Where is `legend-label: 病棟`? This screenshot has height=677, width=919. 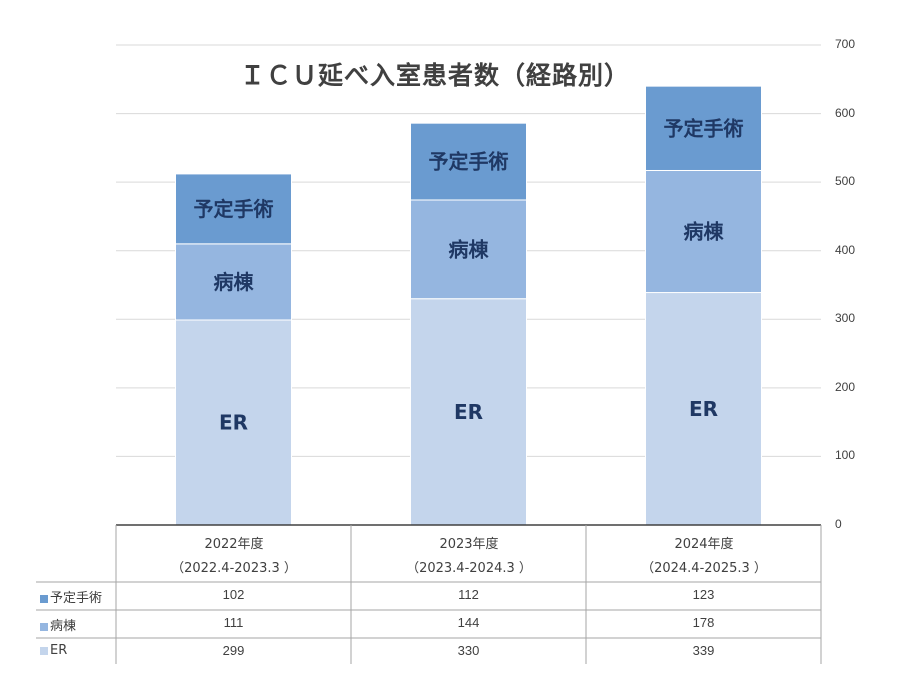 legend-label: 病棟 is located at coordinates (63, 626).